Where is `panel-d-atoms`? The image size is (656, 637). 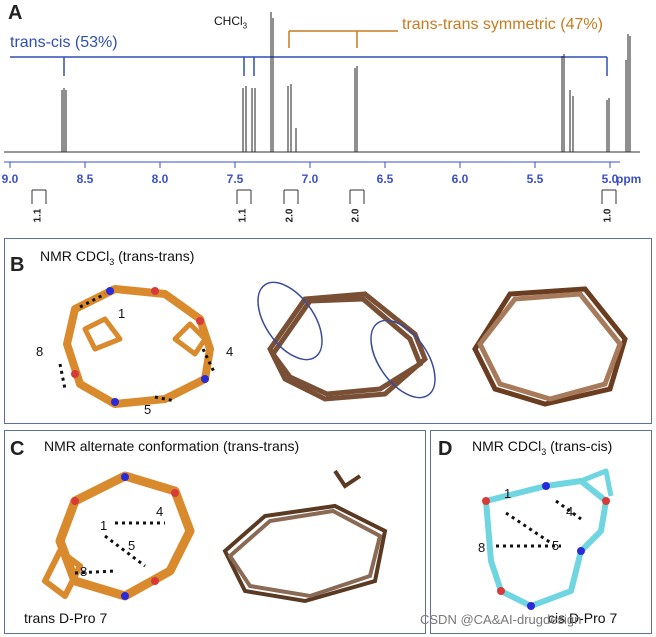
panel-d-atoms is located at coordinates (546, 546).